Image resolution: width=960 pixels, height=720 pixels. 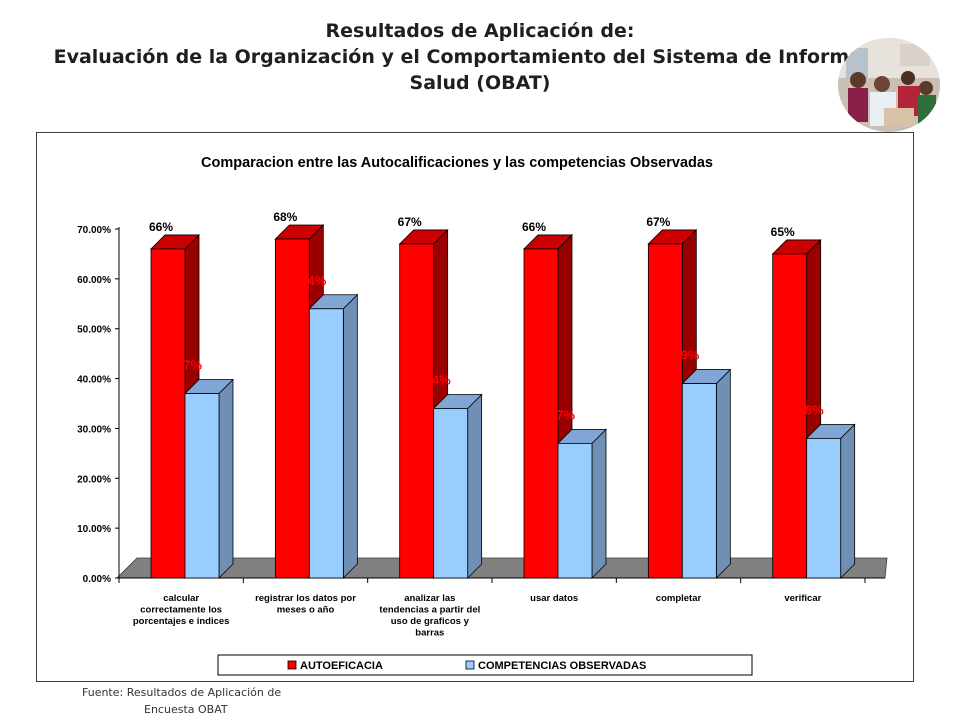 What do you see at coordinates (182, 692) in the screenshot?
I see `source-line-1: Fuente: Resultados de Aplicación de` at bounding box center [182, 692].